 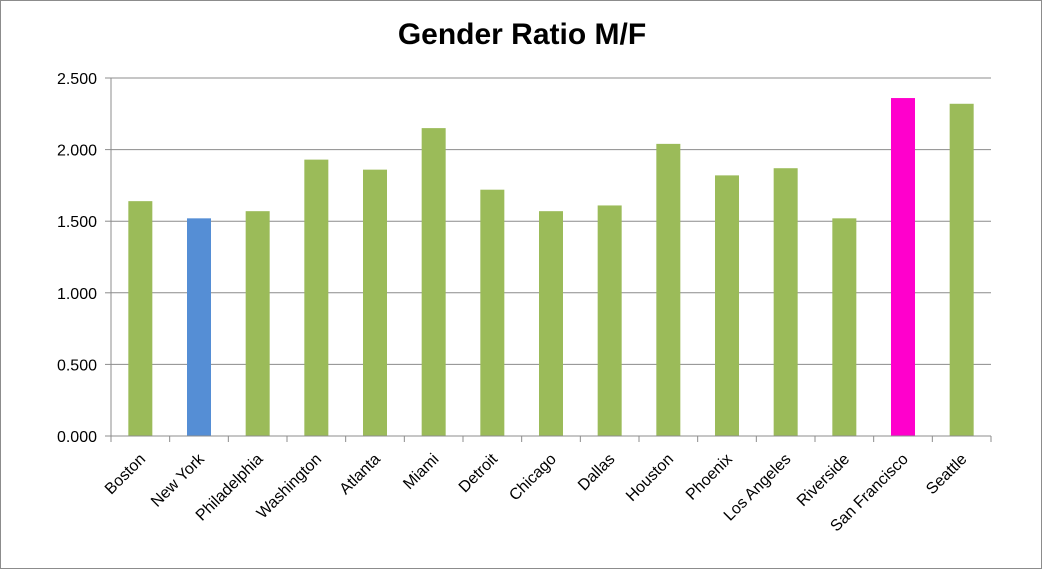 I want to click on bar-philadelphia, so click(x=257, y=323).